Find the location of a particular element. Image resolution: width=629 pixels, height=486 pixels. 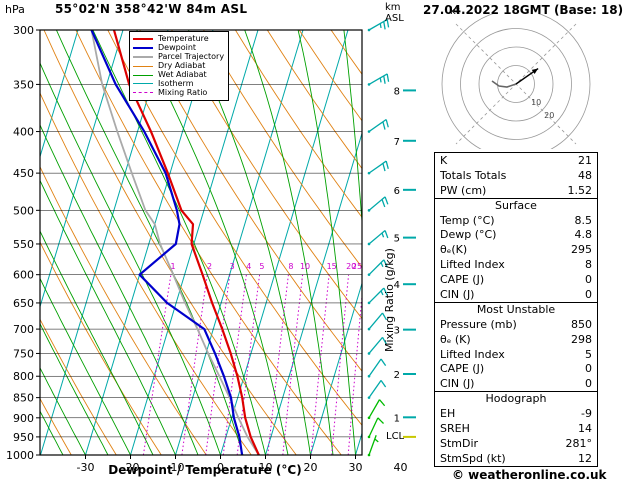

stat-label: Pressure (mb) is located at coordinates (478, 324).